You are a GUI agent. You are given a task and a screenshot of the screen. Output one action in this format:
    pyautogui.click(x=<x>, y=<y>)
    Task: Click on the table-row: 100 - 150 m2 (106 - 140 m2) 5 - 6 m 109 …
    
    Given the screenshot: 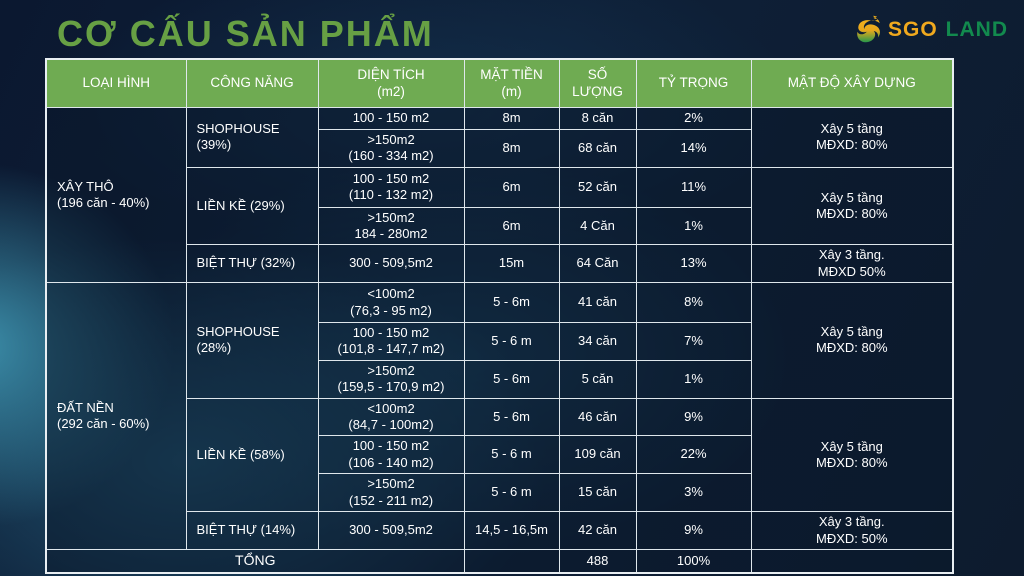 What is the action you would take?
    pyautogui.click(x=499, y=454)
    